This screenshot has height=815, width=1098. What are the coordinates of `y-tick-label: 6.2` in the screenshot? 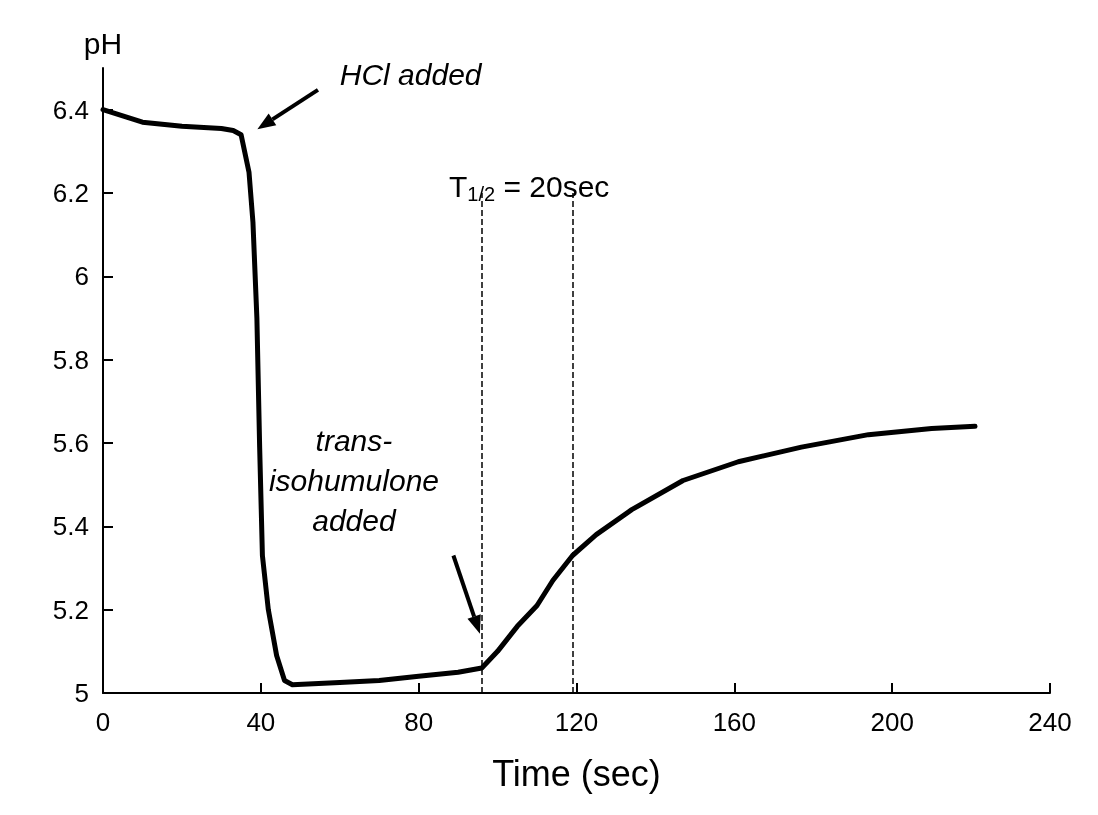 It's located at (70, 193).